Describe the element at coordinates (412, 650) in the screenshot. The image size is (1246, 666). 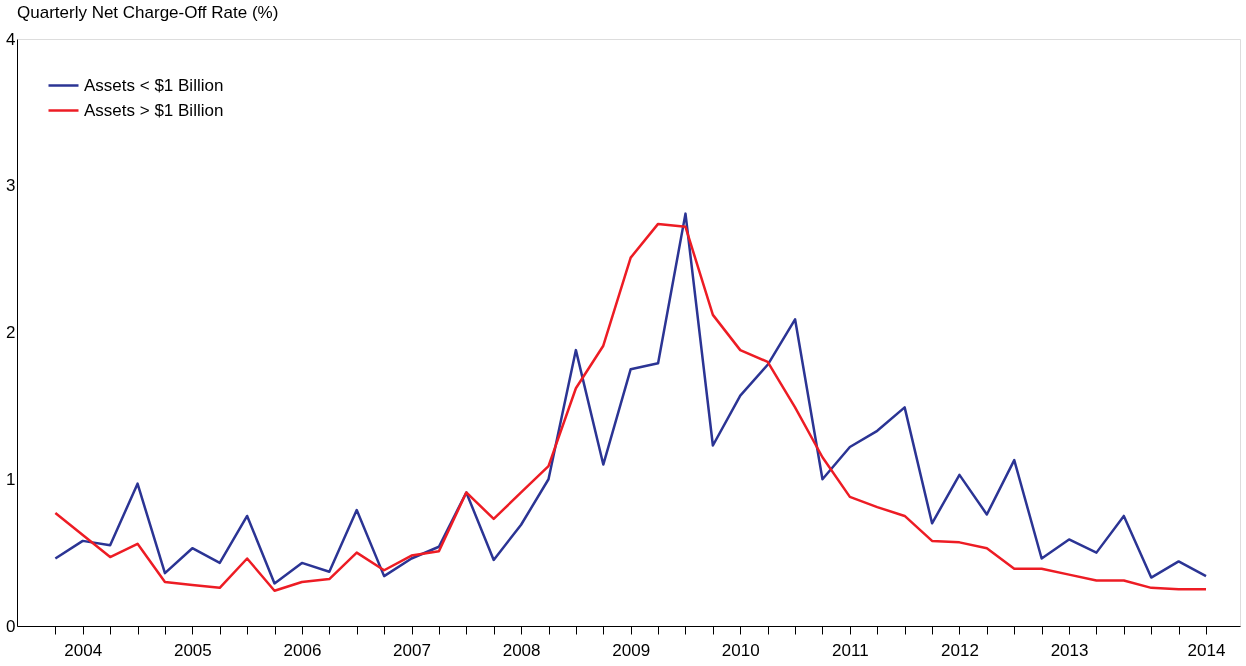
I see `x-tick-label: 2007` at that location.